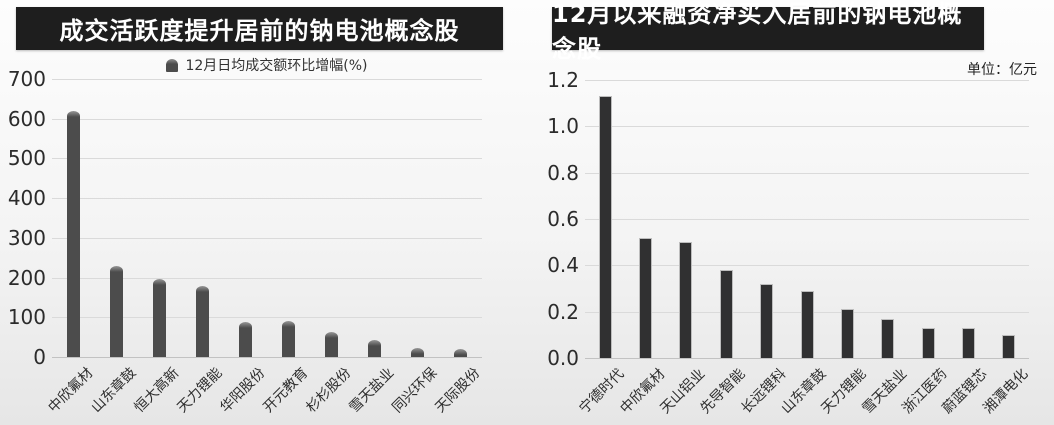 Image resolution: width=1054 pixels, height=425 pixels. What do you see at coordinates (328, 390) in the screenshot?
I see `x-category-label: 杉杉股份` at bounding box center [328, 390].